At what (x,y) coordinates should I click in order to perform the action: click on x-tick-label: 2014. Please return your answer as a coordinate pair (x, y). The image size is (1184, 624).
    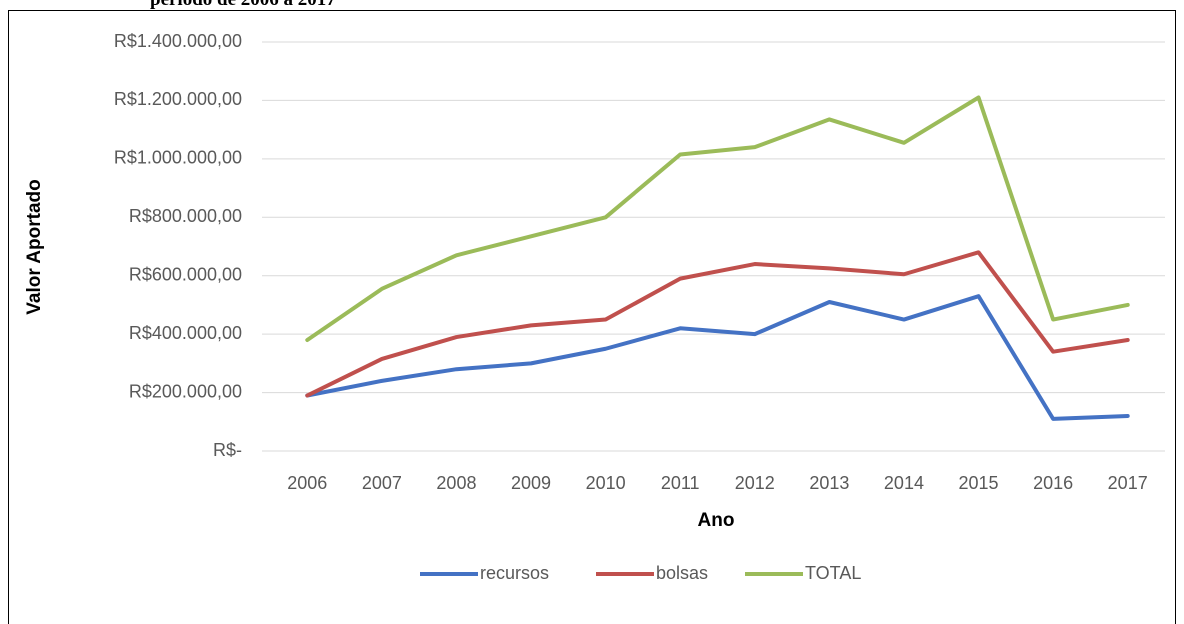
    Looking at the image, I should click on (904, 483).